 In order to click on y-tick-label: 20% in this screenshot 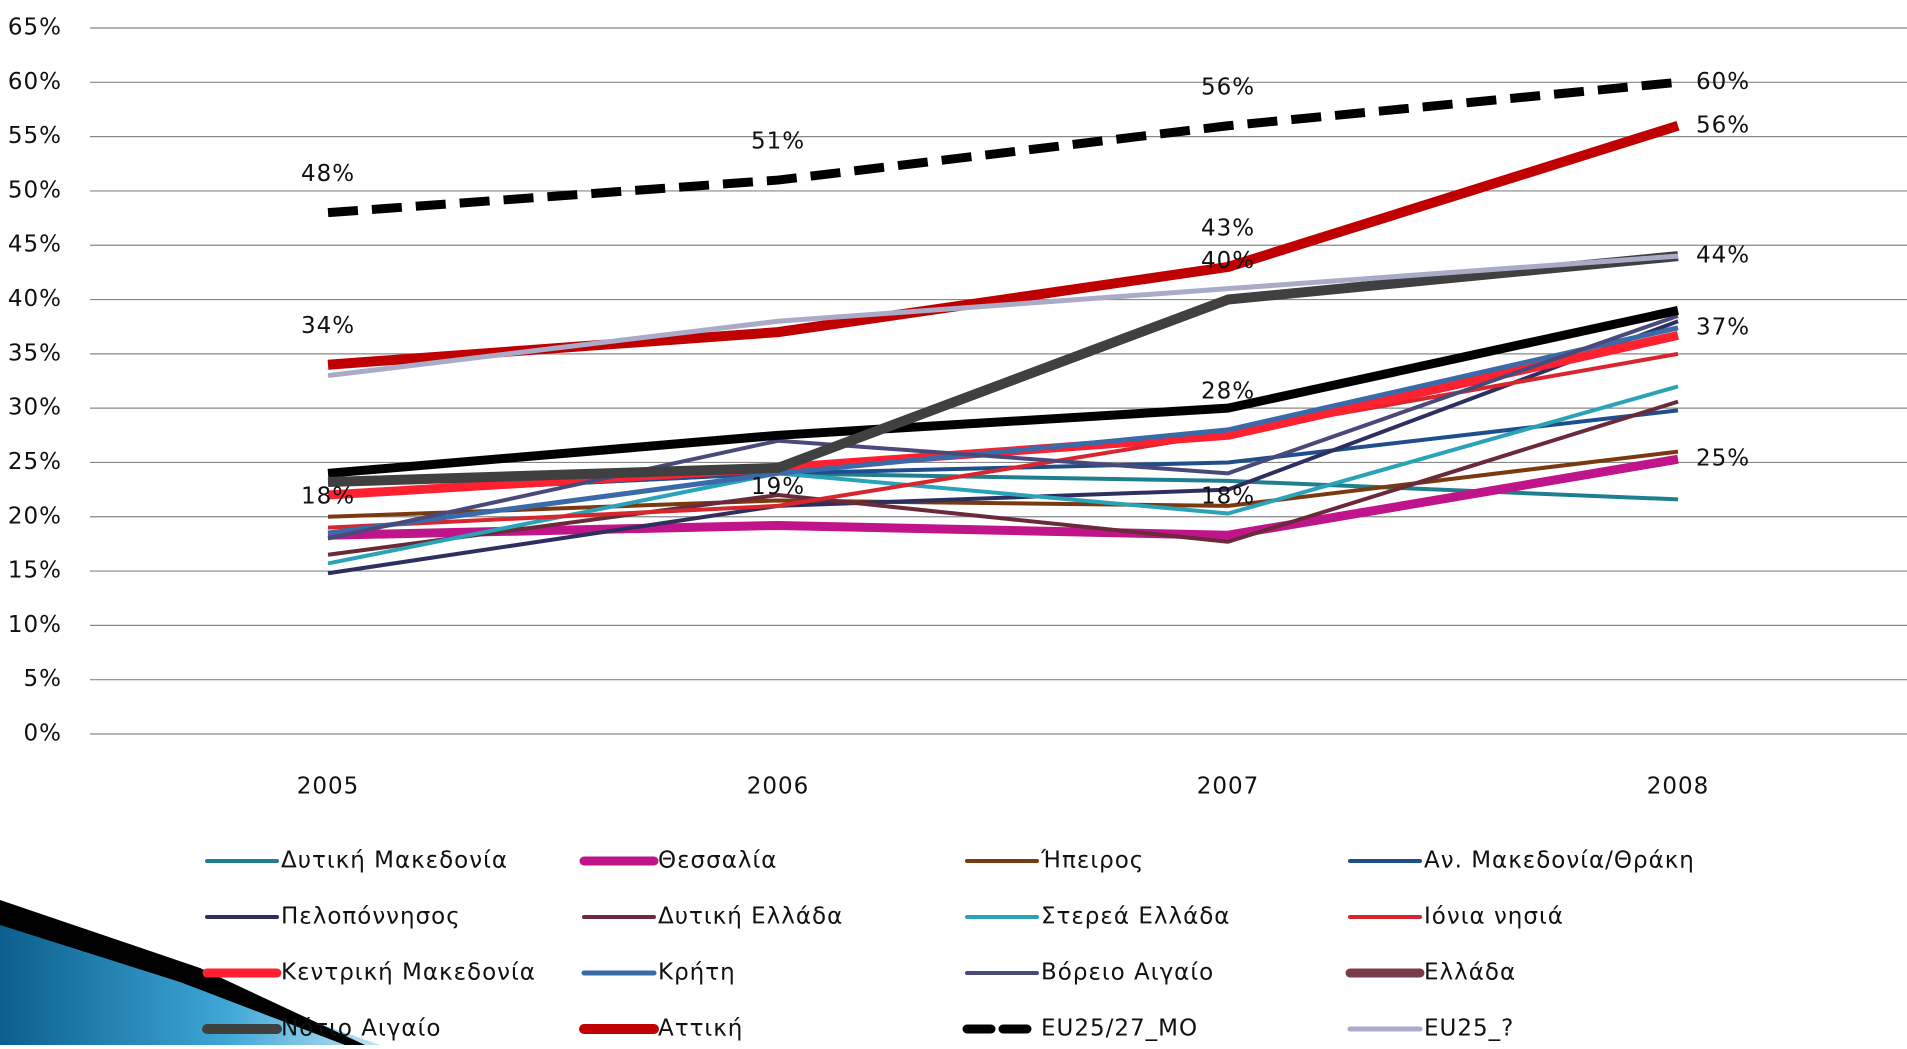, I will do `click(35, 516)`.